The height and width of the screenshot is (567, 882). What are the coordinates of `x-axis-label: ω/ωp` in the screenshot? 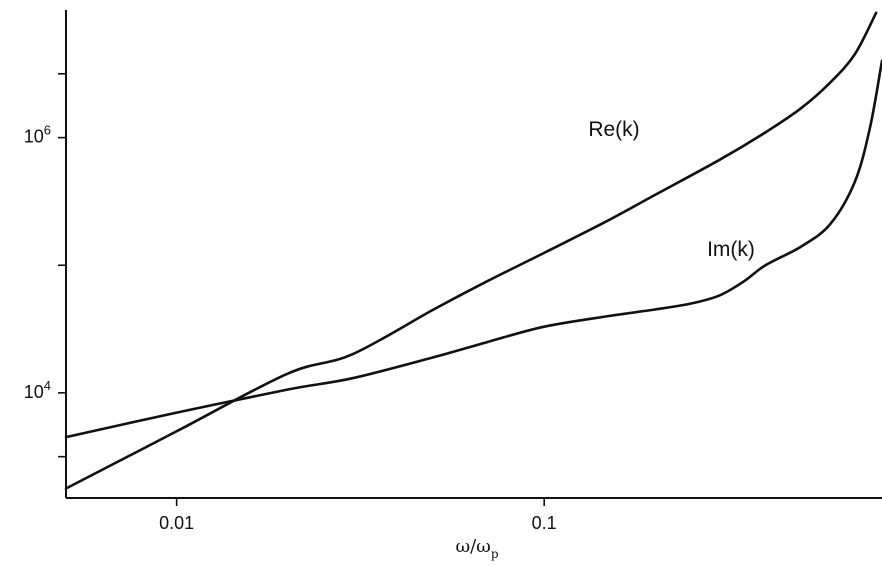 It's located at (476, 548).